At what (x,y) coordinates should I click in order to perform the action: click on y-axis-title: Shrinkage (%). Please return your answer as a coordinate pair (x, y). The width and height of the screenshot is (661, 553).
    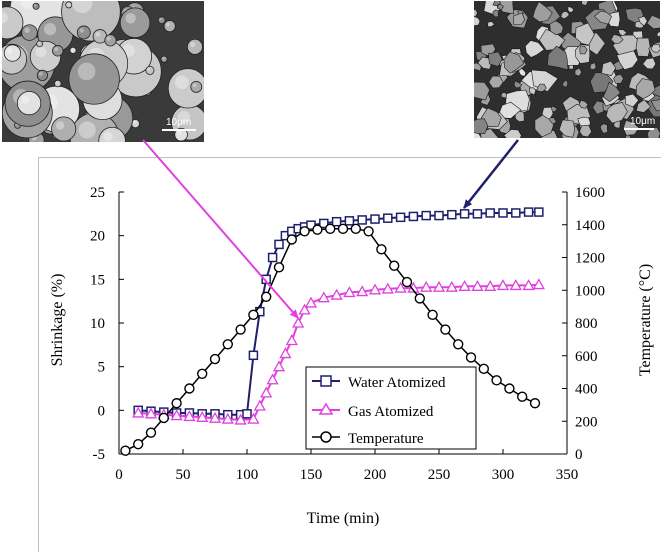
    Looking at the image, I should click on (57, 320).